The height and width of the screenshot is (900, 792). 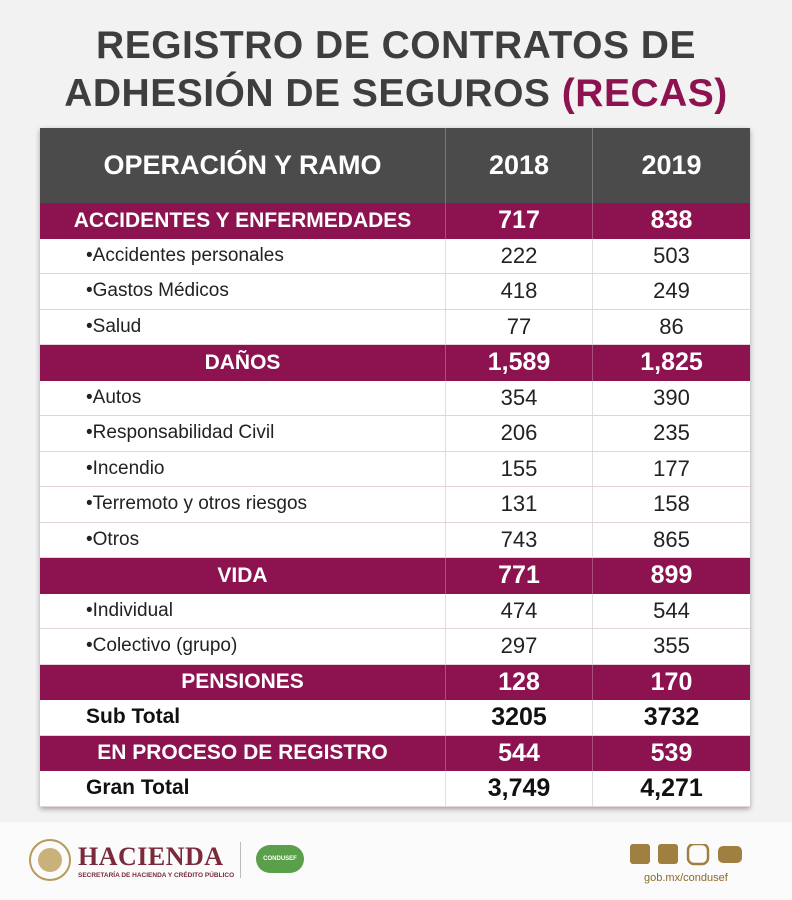 I want to click on item-row: •Salud 77 86, so click(x=395, y=327).